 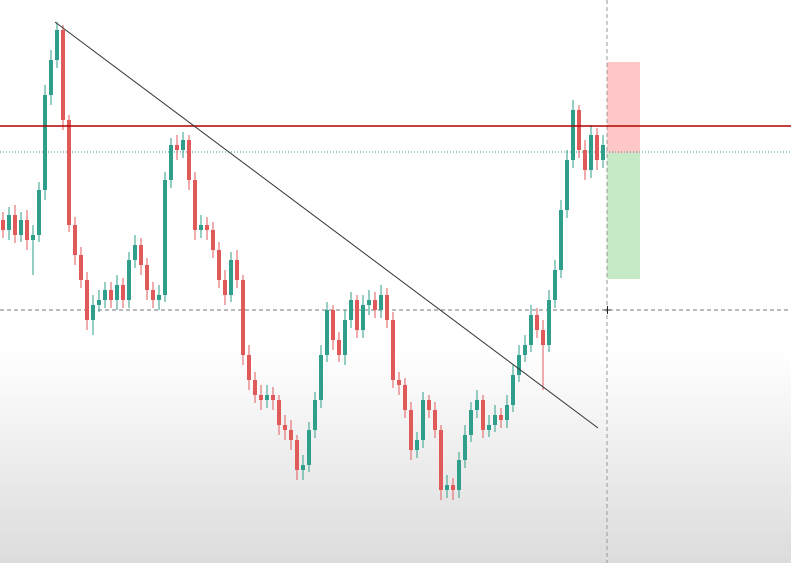 I want to click on stop-loss-zone, so click(x=623, y=107).